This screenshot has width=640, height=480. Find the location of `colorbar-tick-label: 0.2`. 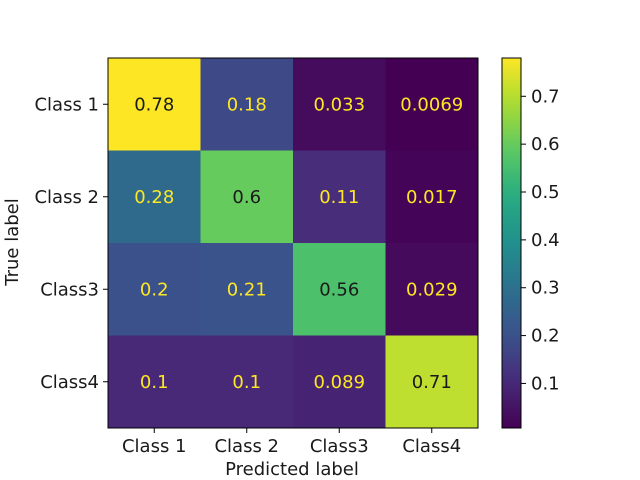

colorbar-tick-label: 0.2 is located at coordinates (545, 336).